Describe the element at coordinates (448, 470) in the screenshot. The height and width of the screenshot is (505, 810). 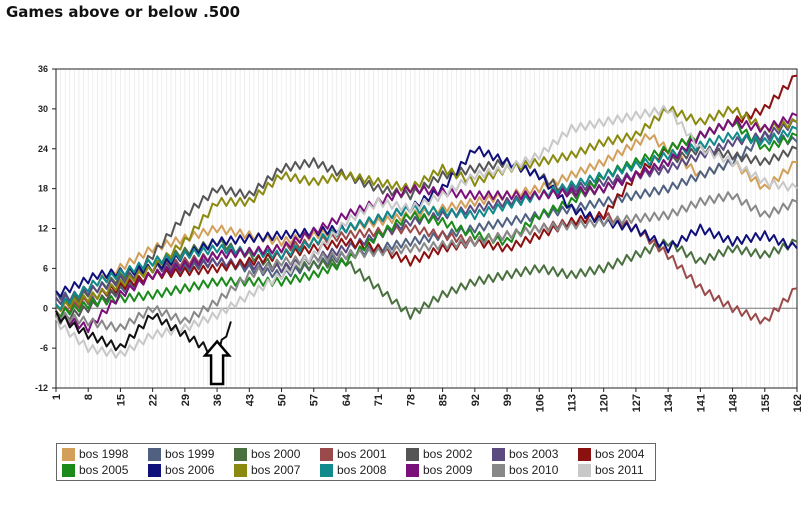
I see `legend-label: bos 2009` at that location.